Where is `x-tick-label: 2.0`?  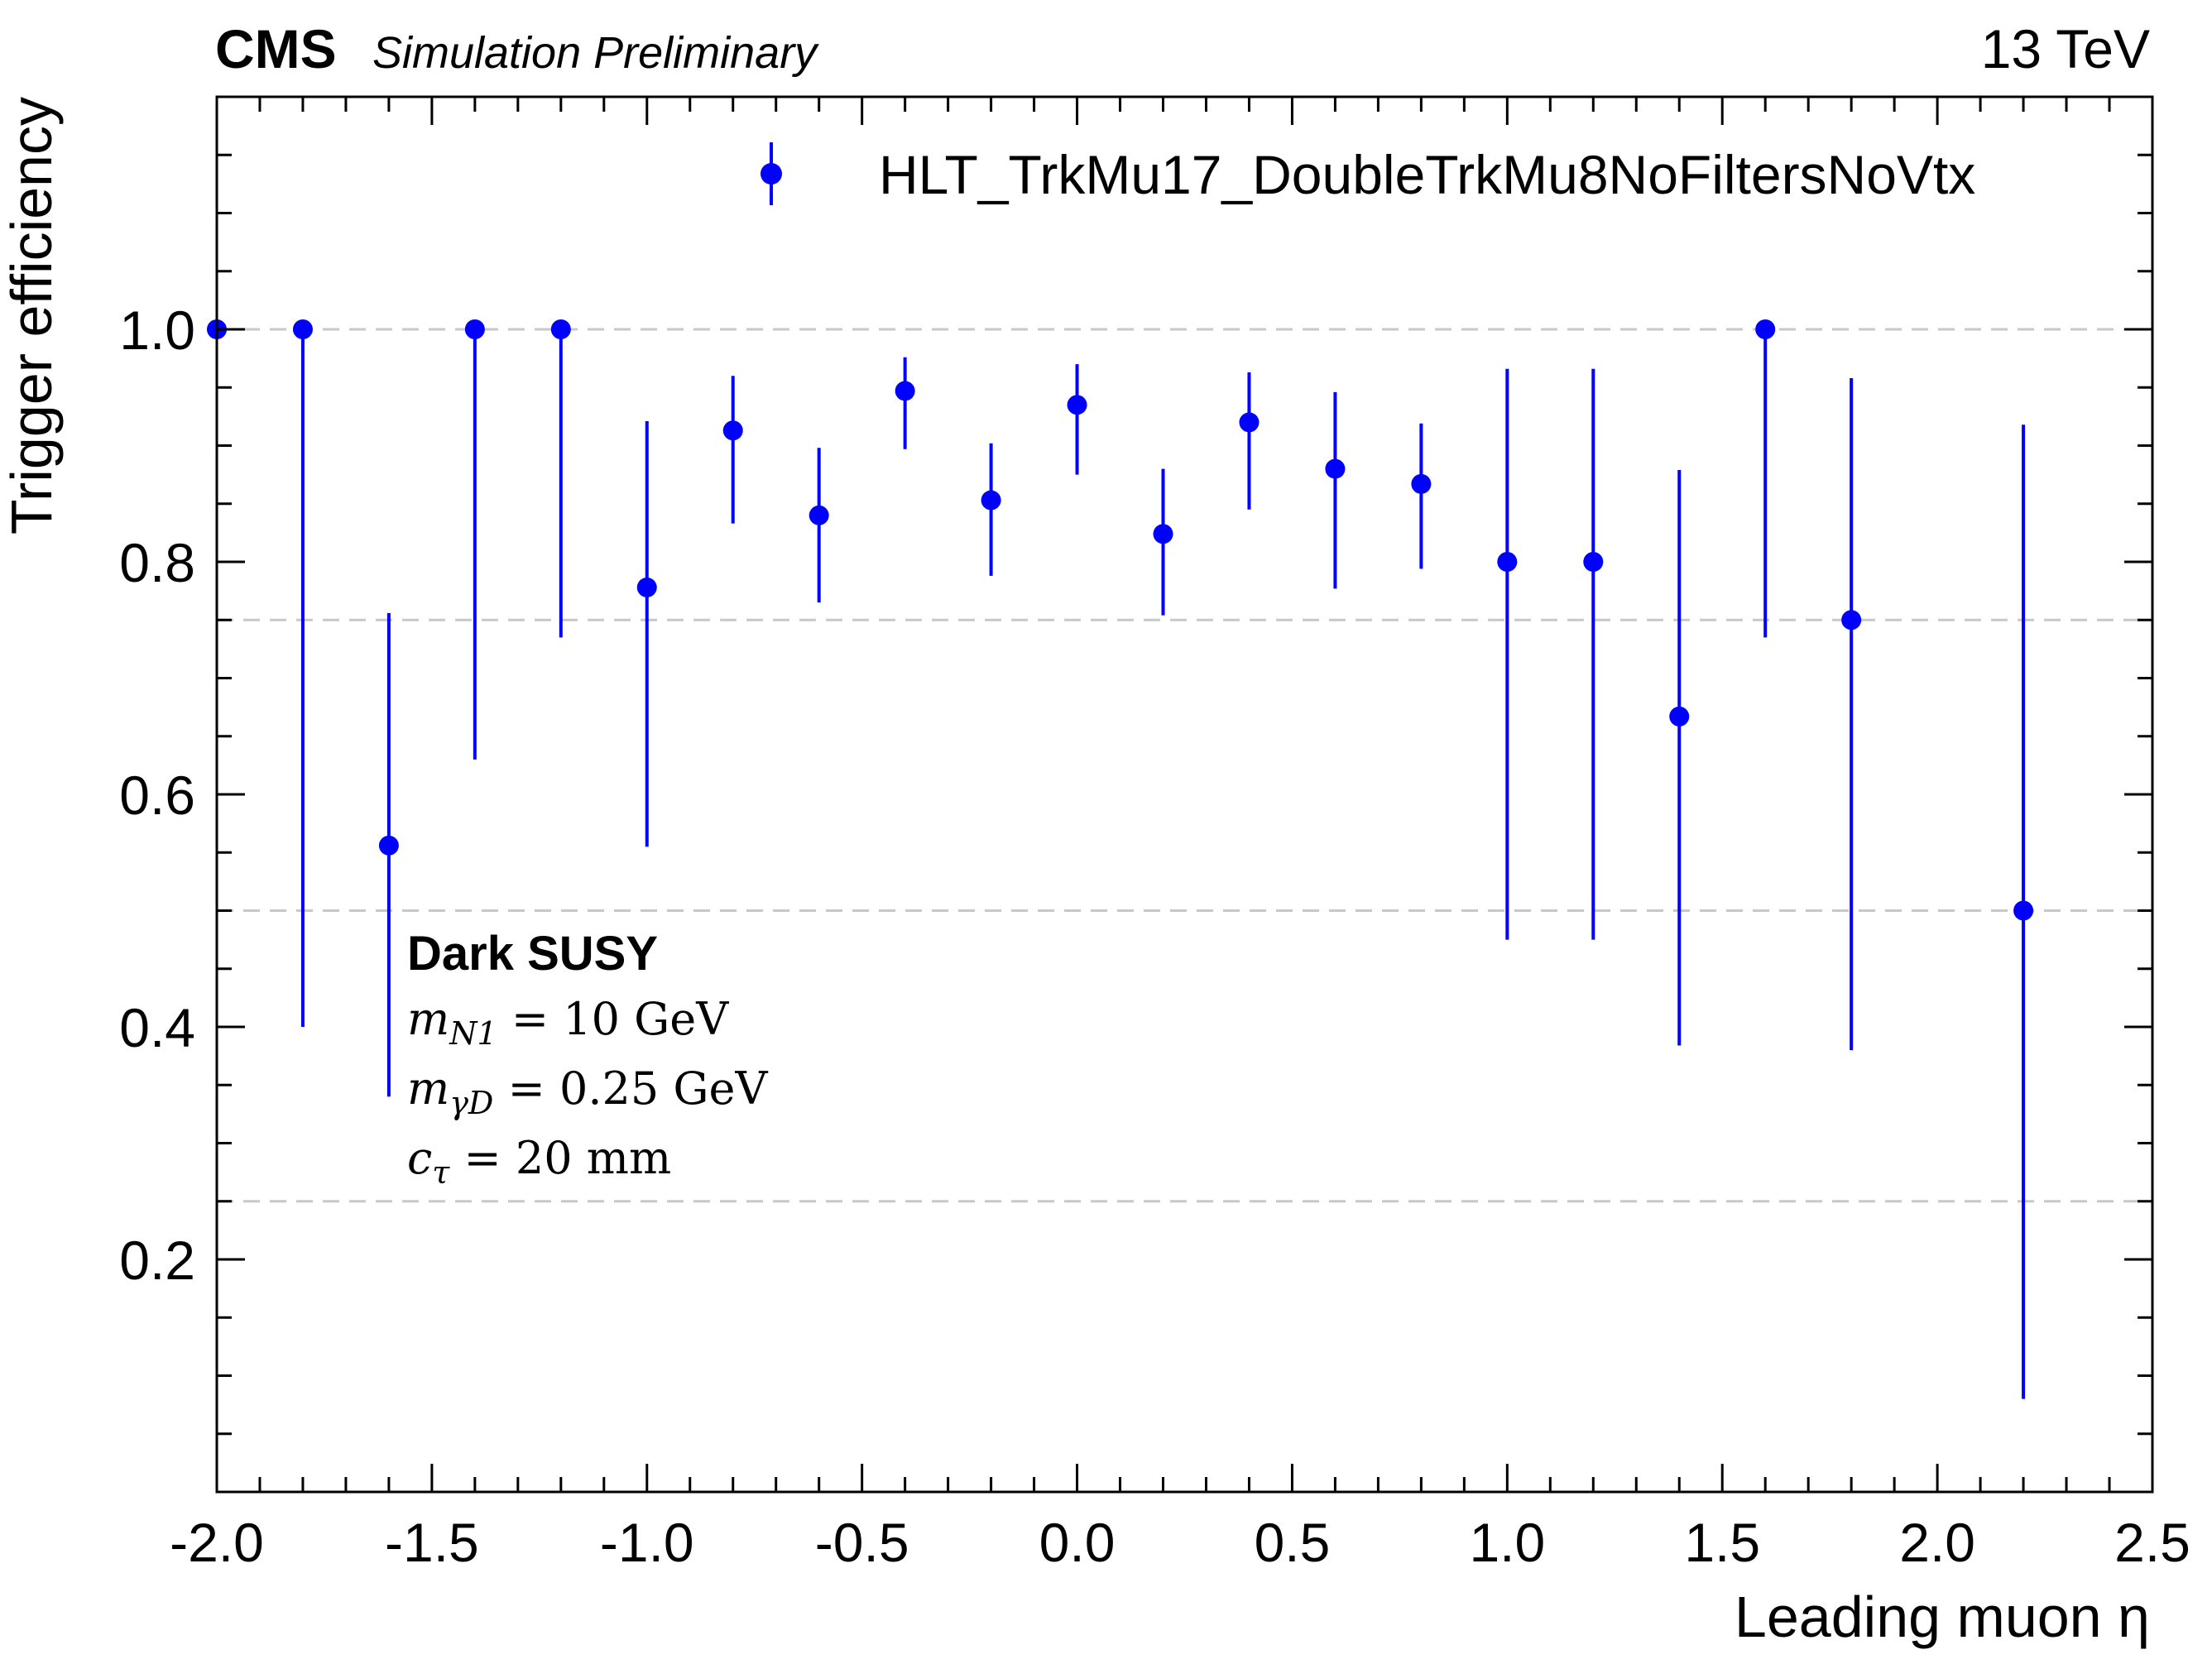
x-tick-label: 2.0 is located at coordinates (1937, 1543).